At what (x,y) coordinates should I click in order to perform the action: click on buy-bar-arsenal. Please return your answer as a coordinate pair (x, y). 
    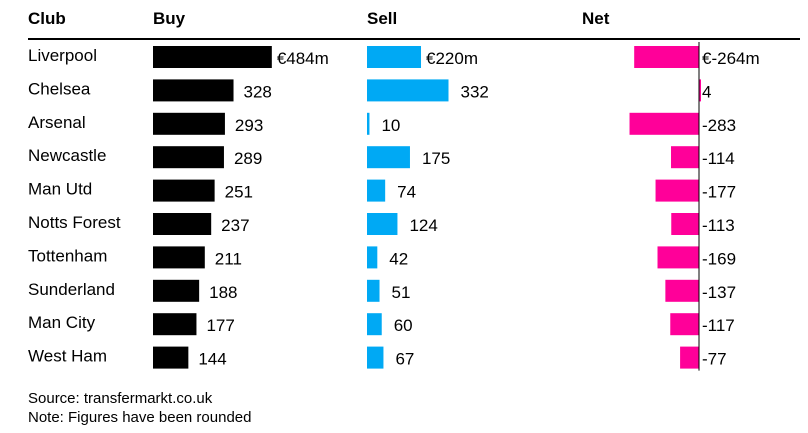
    Looking at the image, I should click on (189, 123).